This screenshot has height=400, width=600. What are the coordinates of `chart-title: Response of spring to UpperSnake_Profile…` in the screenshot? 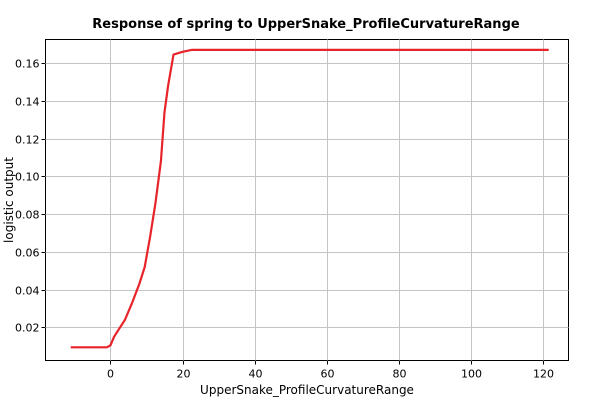 It's located at (306, 24).